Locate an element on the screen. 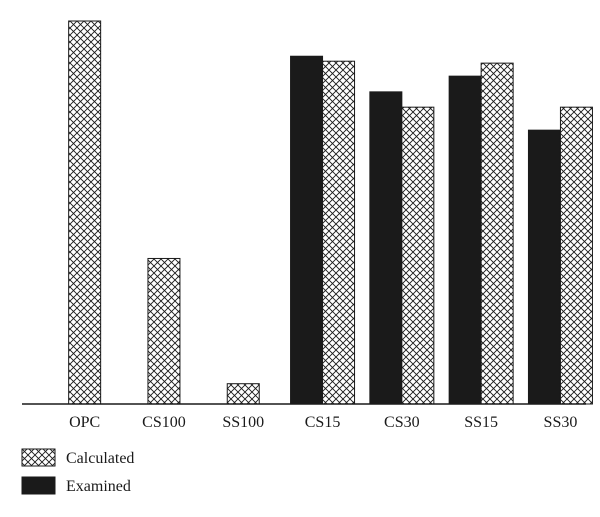 This screenshot has width=600, height=517. bar-examined-ss30 is located at coordinates (544, 267).